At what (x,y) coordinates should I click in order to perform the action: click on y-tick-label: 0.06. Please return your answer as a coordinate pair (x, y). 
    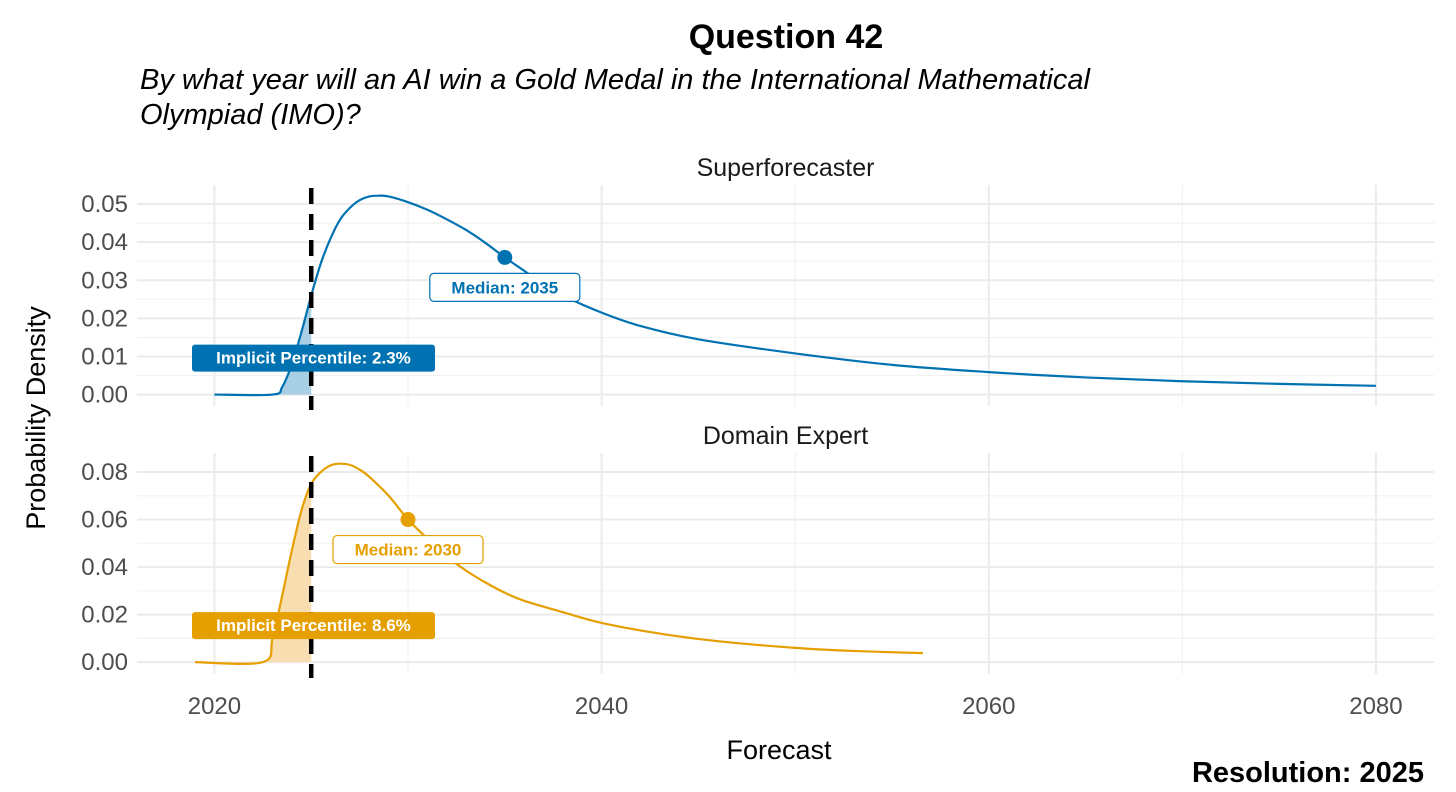
    Looking at the image, I should click on (104, 520).